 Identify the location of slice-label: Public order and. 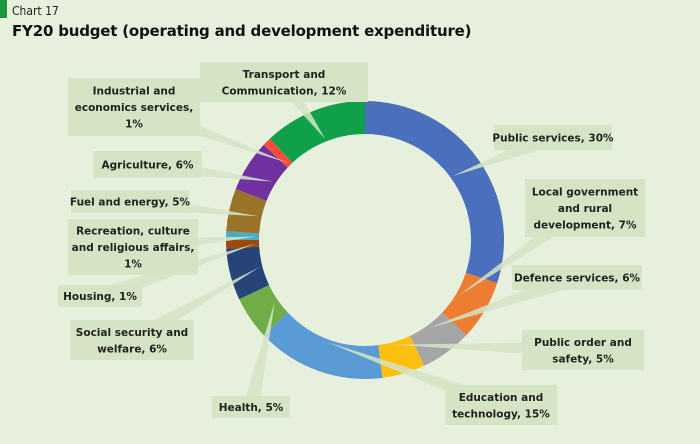
(583, 343).